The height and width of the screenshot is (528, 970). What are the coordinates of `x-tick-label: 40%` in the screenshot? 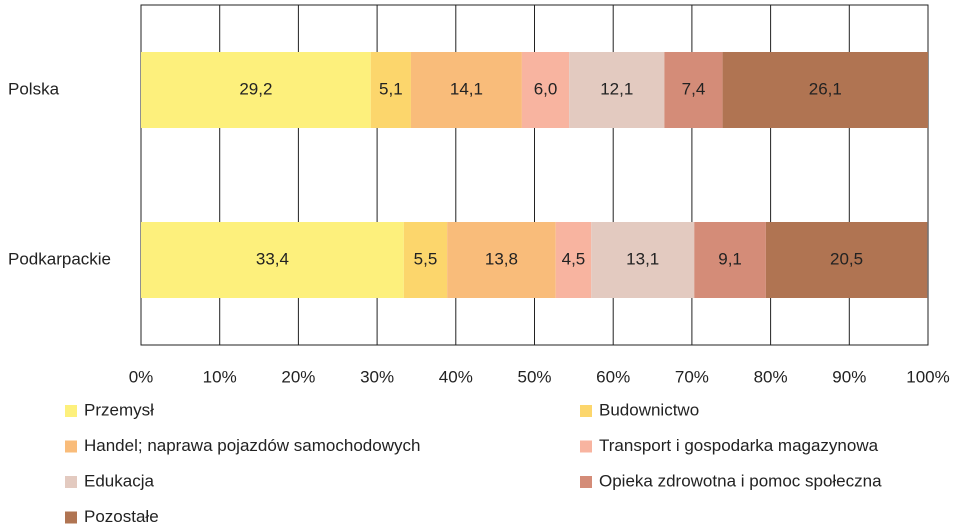 It's located at (456, 376).